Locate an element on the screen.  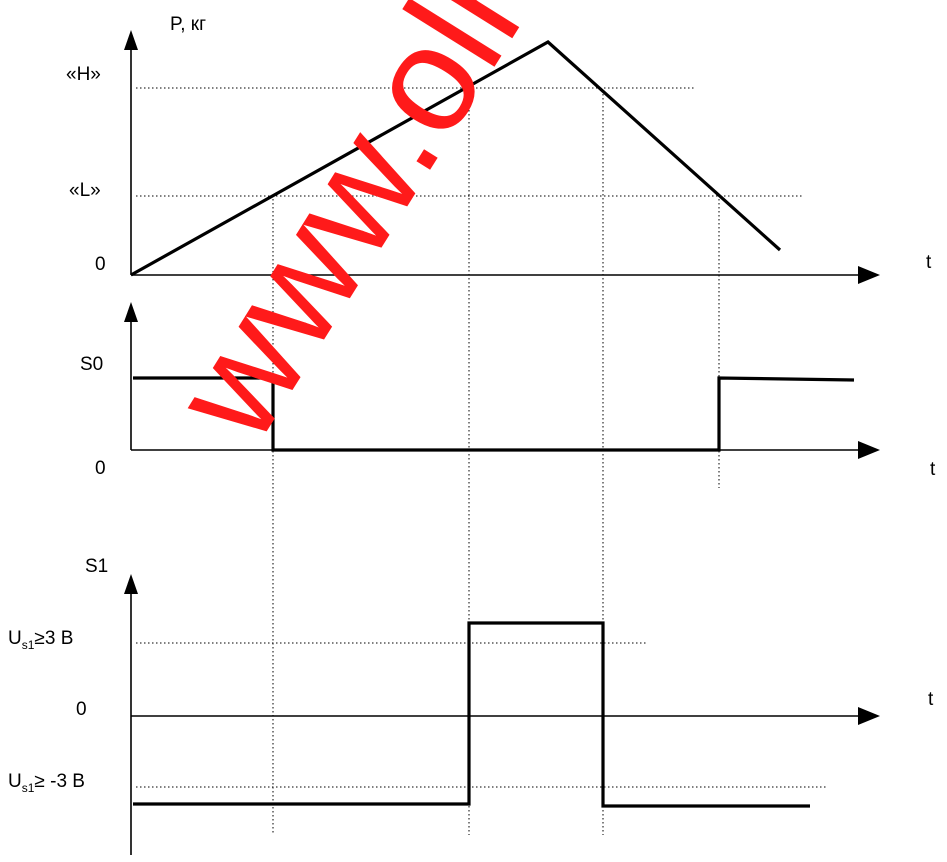
s0-origin-label: 0 is located at coordinates (100, 468).